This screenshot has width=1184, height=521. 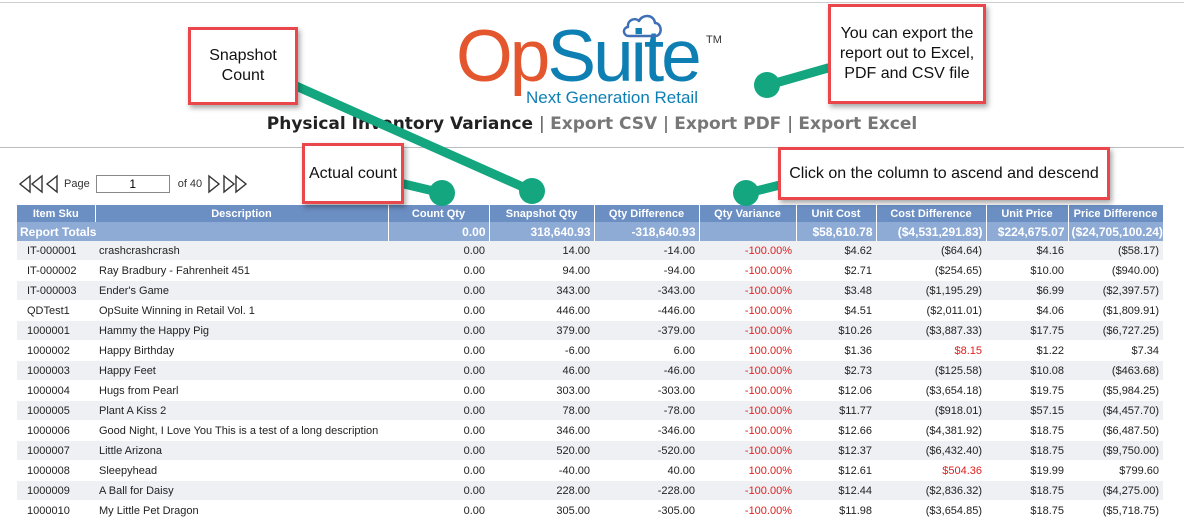 I want to click on report-title: Physical Inventory Variance, so click(x=400, y=124).